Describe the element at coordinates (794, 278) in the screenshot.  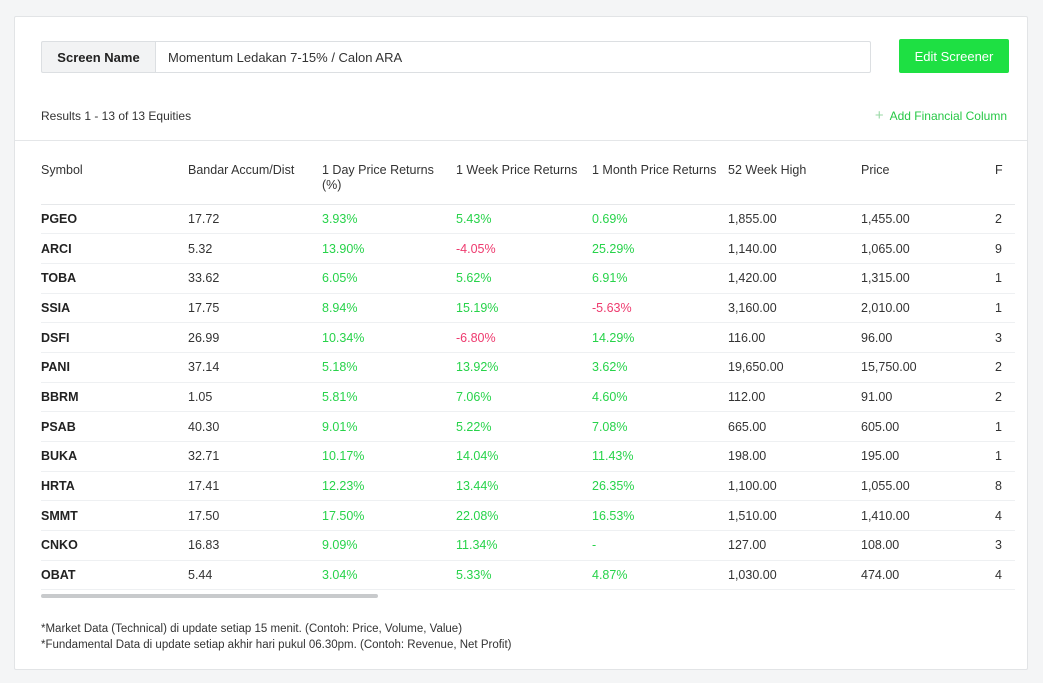
I see `week52-high-cell: 1,420.00` at that location.